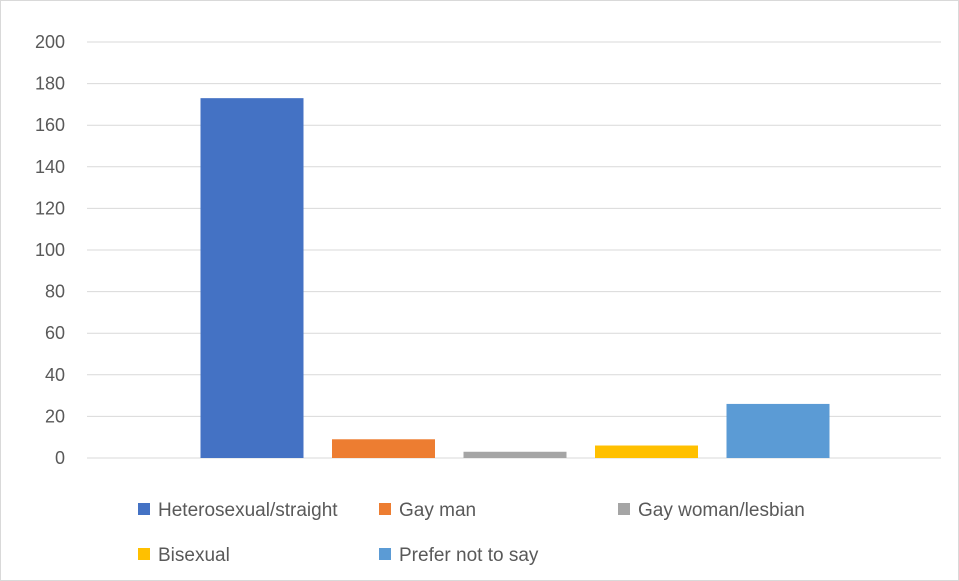 Image resolution: width=959 pixels, height=581 pixels. Describe the element at coordinates (248, 510) in the screenshot. I see `legend-label: Heterosexual/straight` at that location.